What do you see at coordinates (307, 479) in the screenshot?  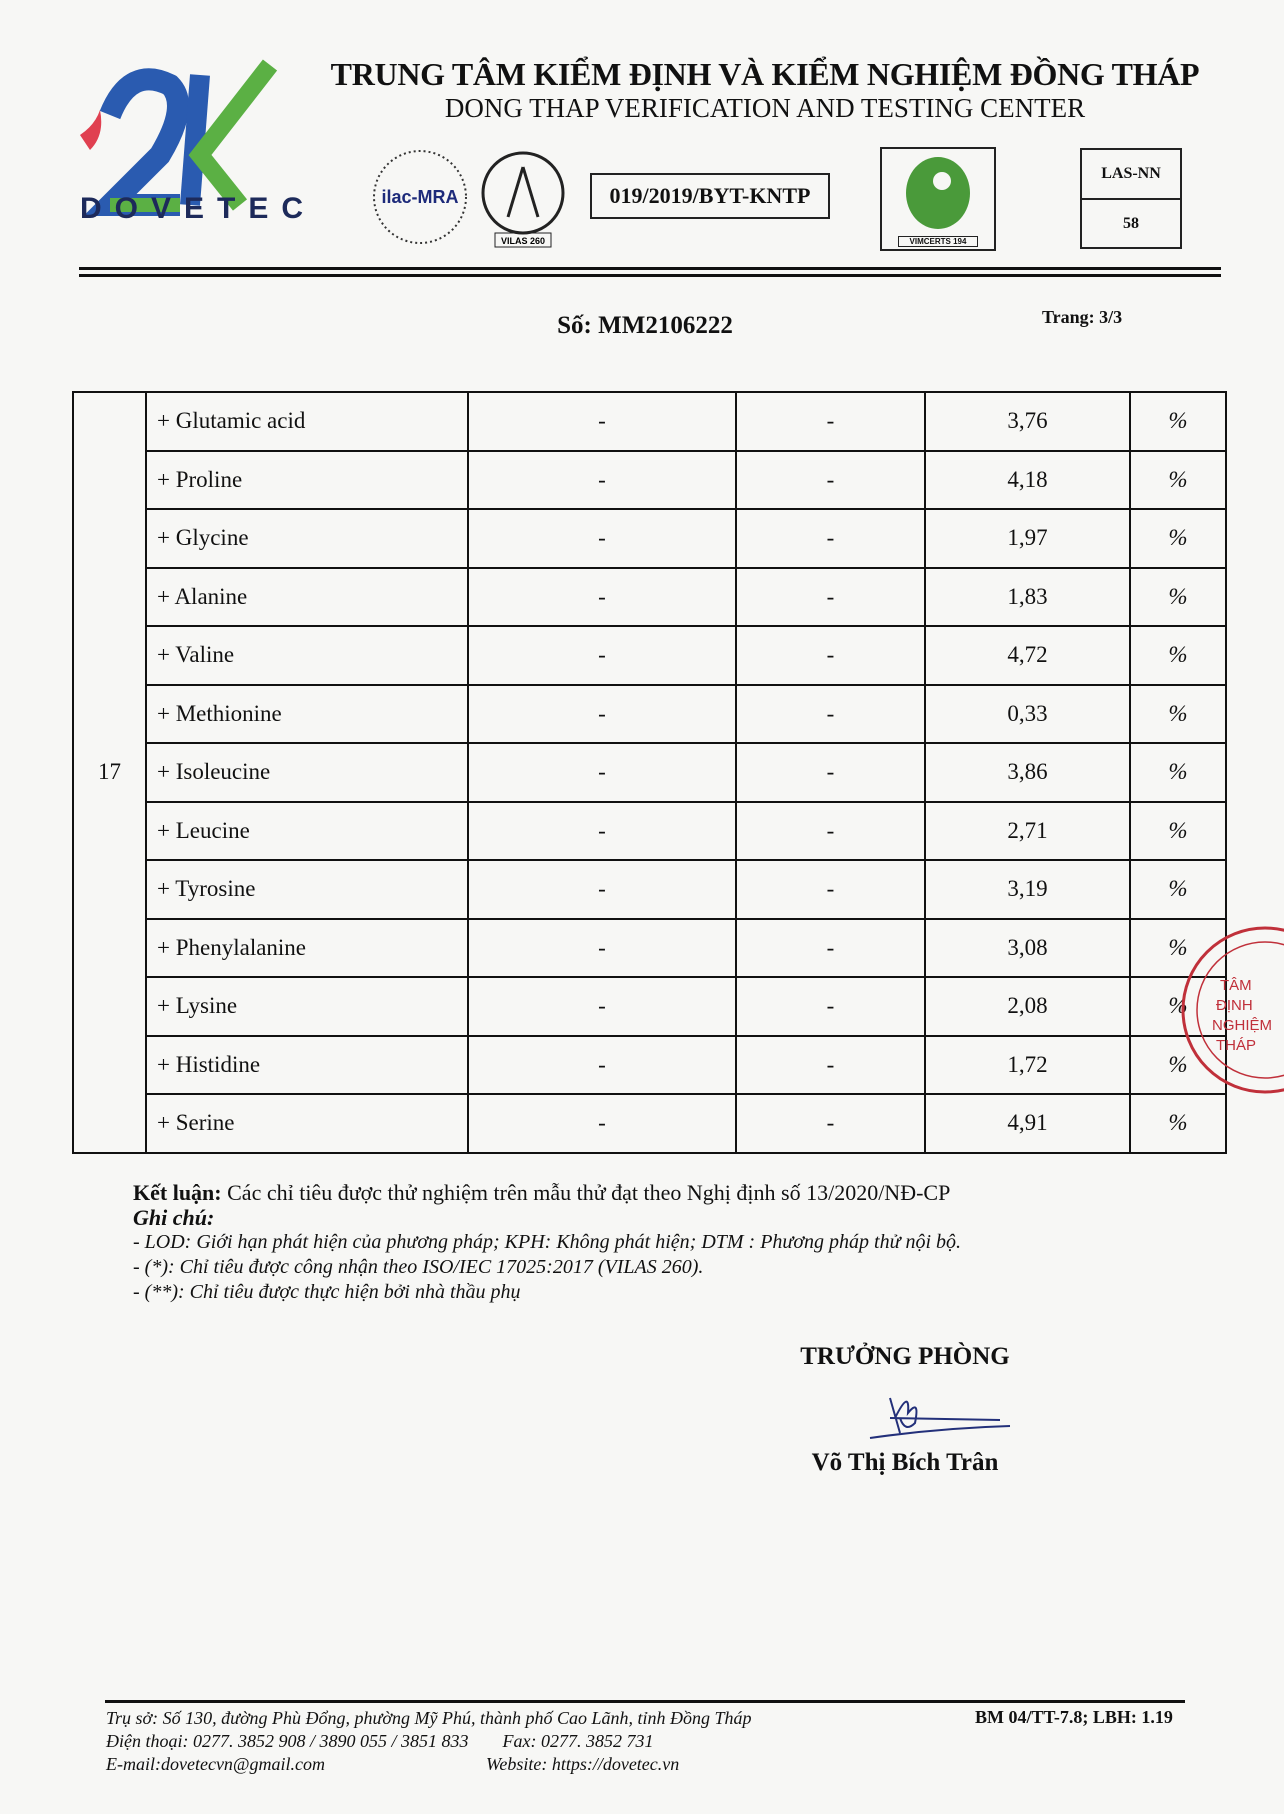 I see `parameter-name: + Proline` at bounding box center [307, 479].